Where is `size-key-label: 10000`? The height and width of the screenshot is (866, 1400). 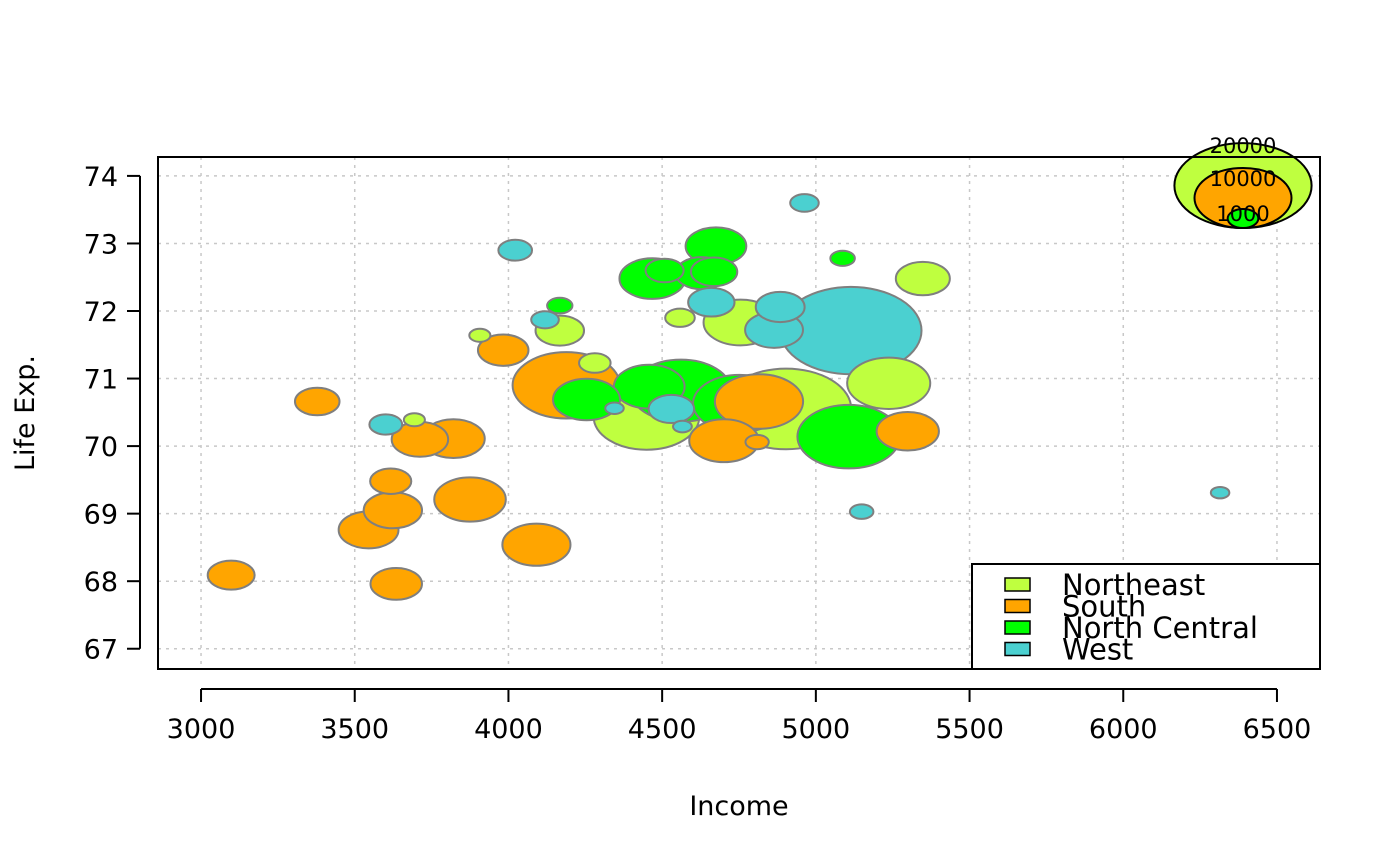 size-key-label: 10000 is located at coordinates (1243, 179).